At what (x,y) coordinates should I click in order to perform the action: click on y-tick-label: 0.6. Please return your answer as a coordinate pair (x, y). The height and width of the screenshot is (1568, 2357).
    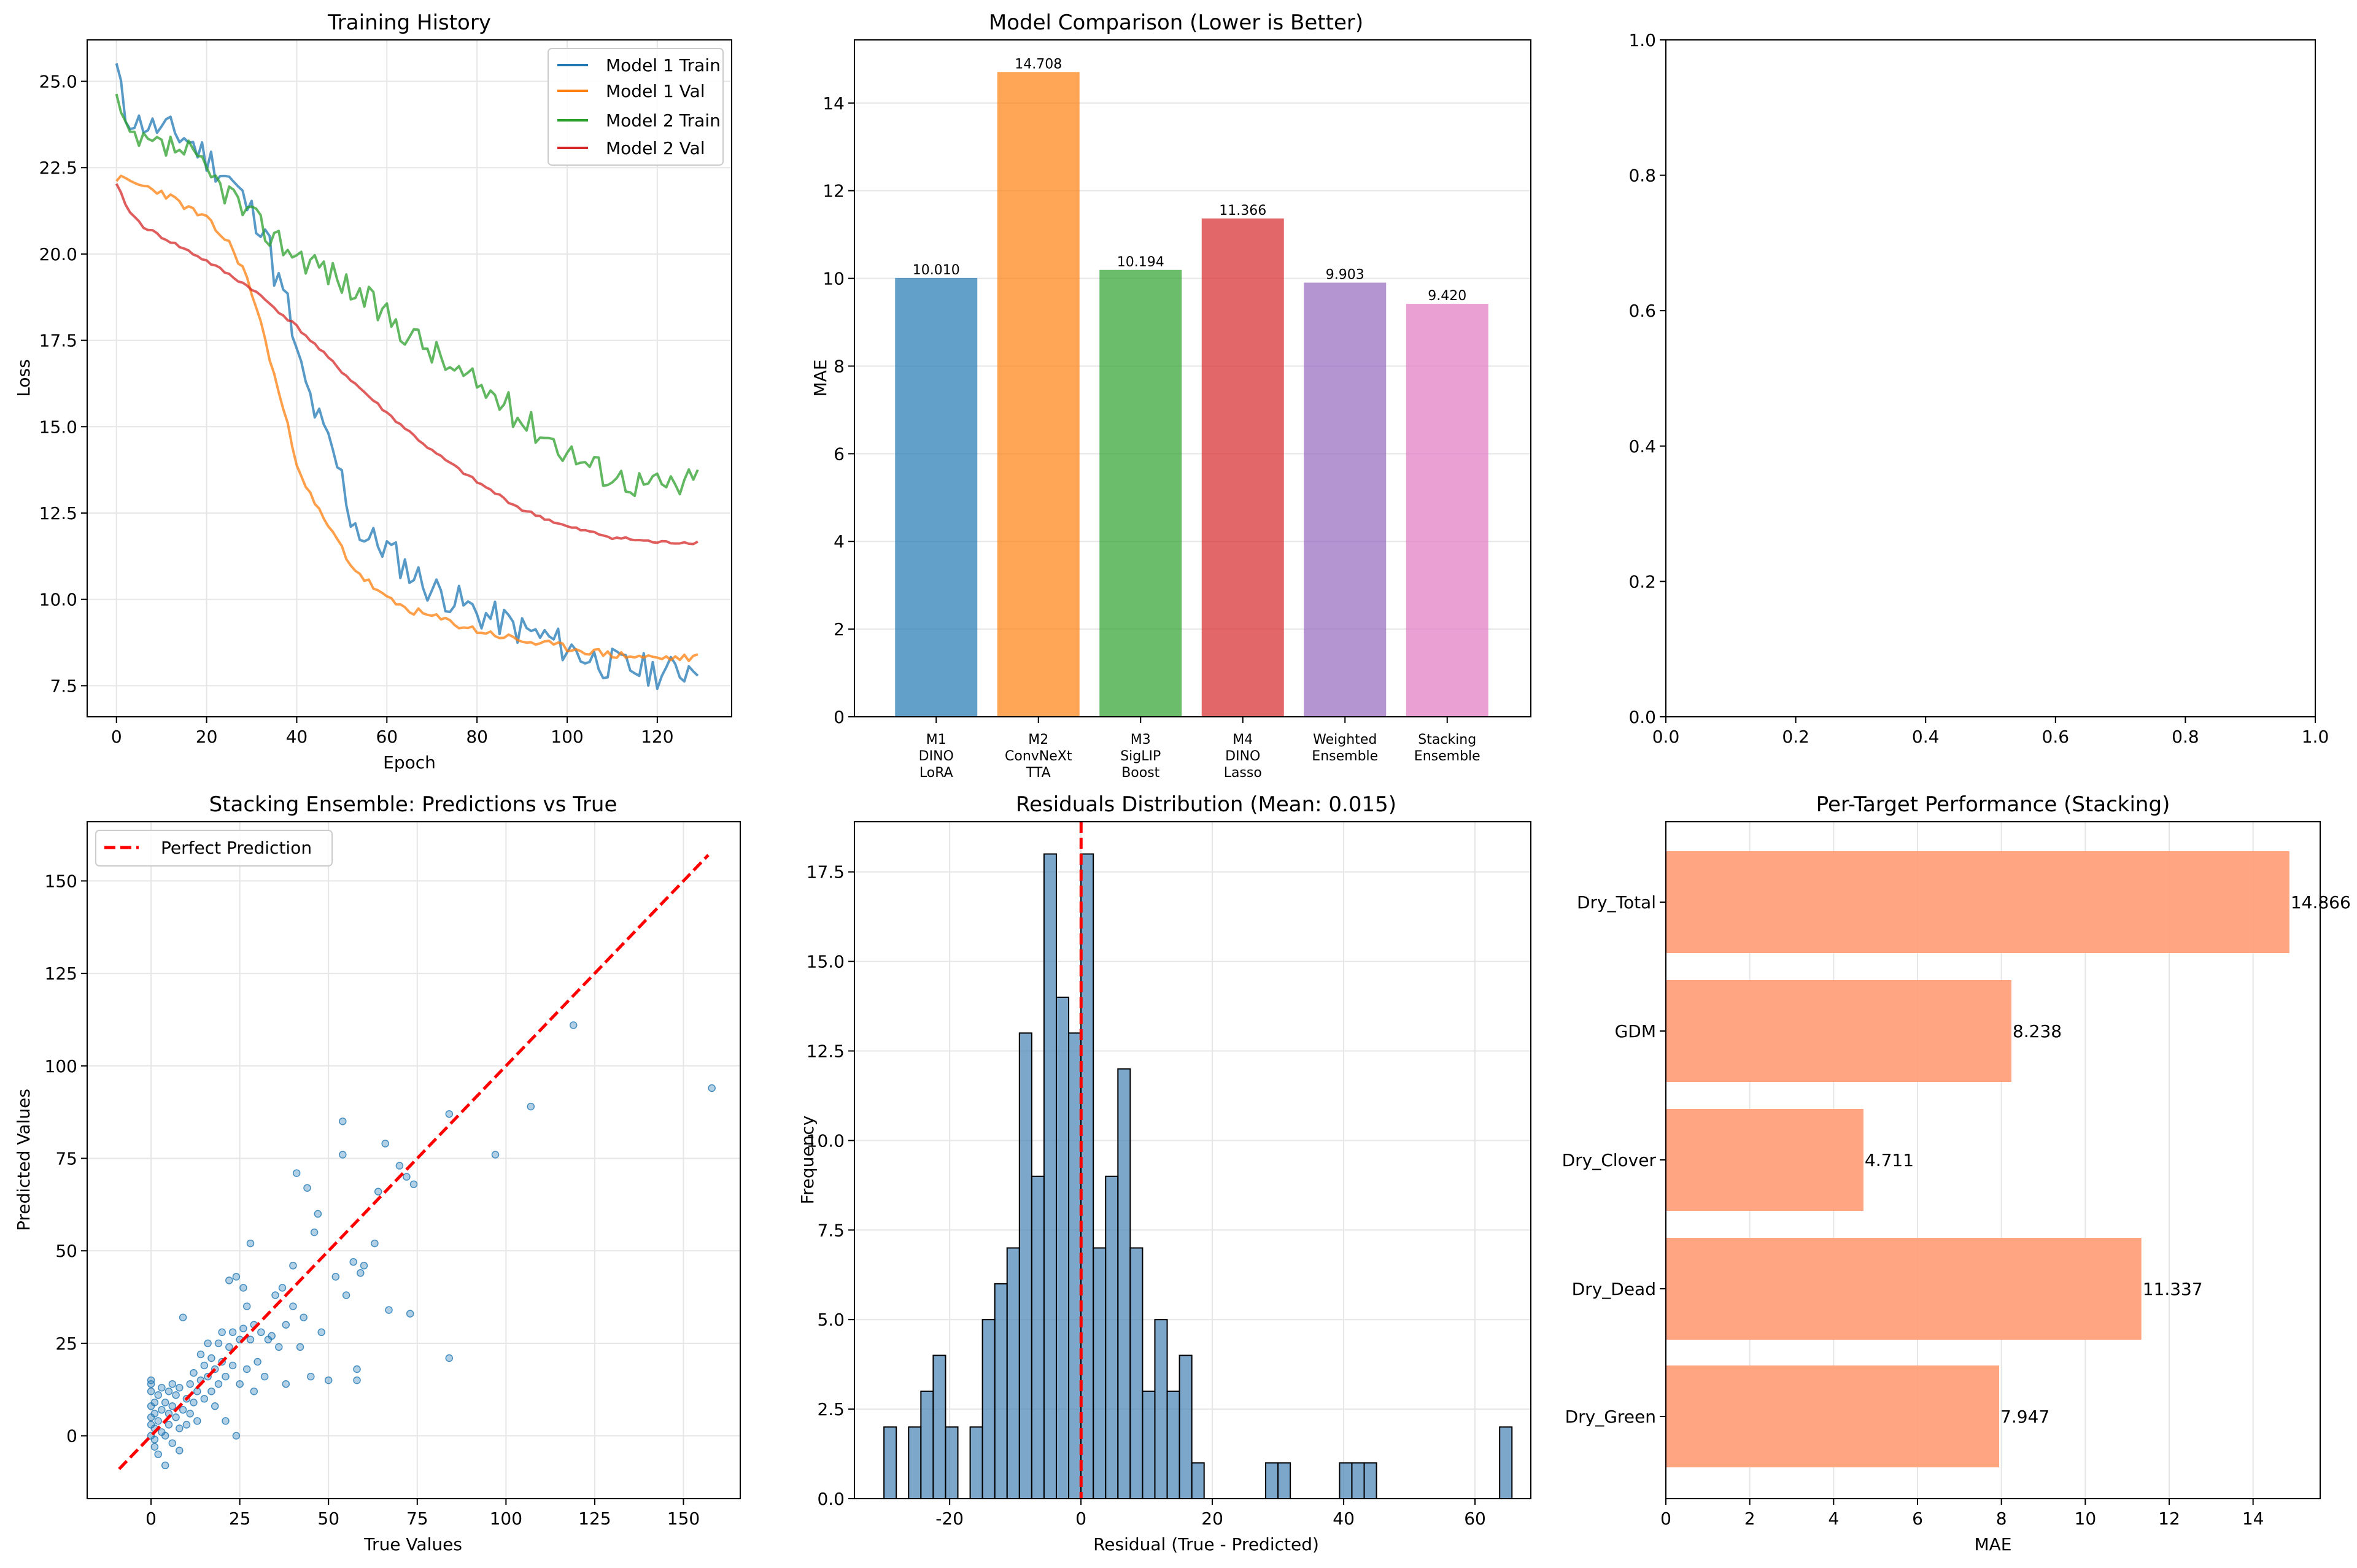
    Looking at the image, I should click on (1642, 311).